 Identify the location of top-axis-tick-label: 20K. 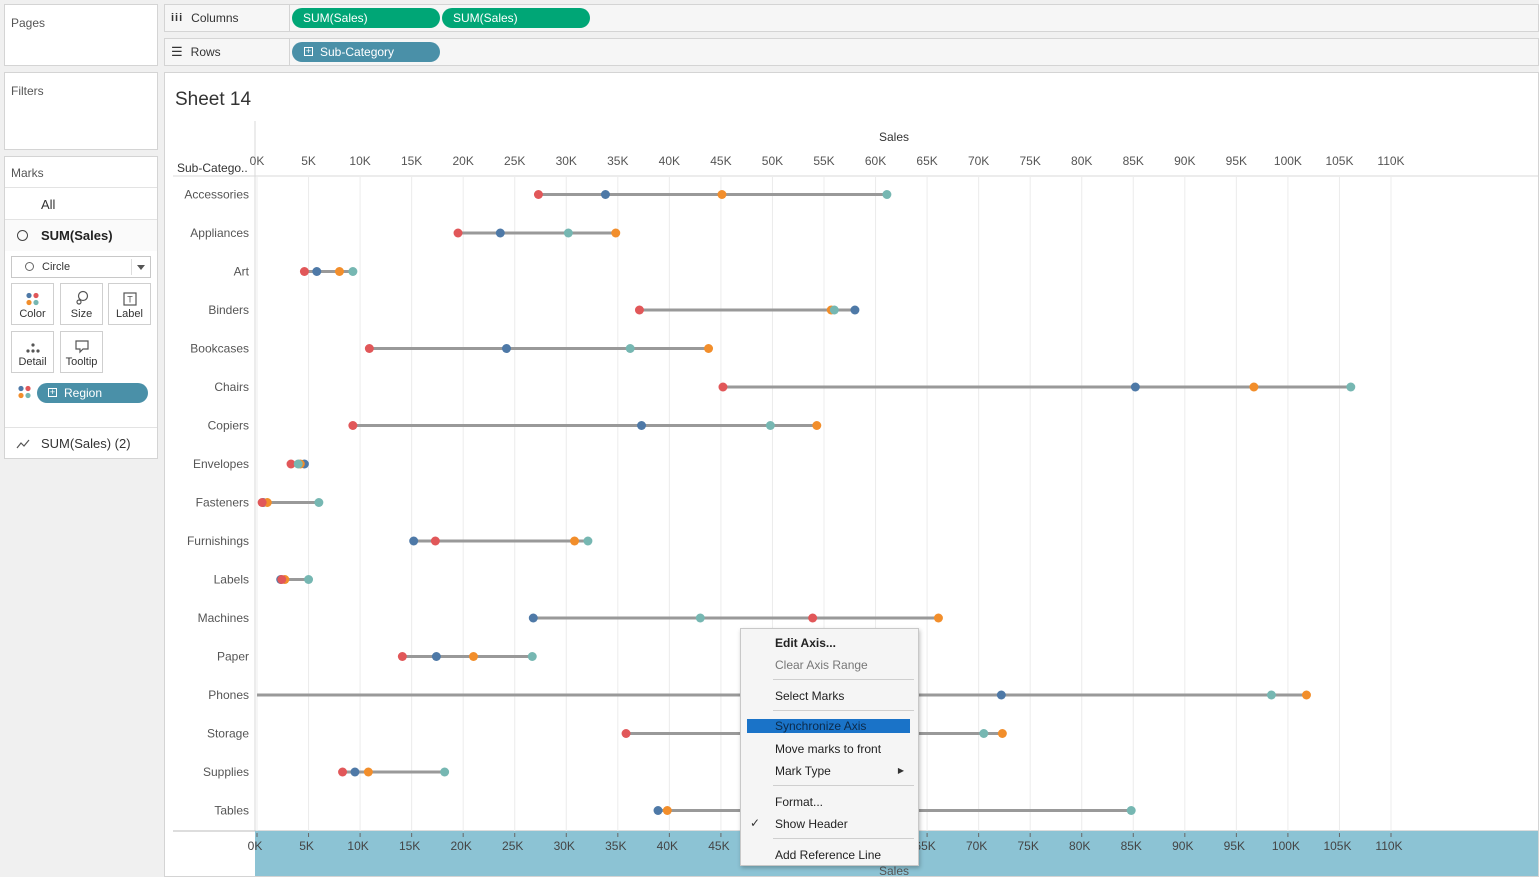
(463, 161).